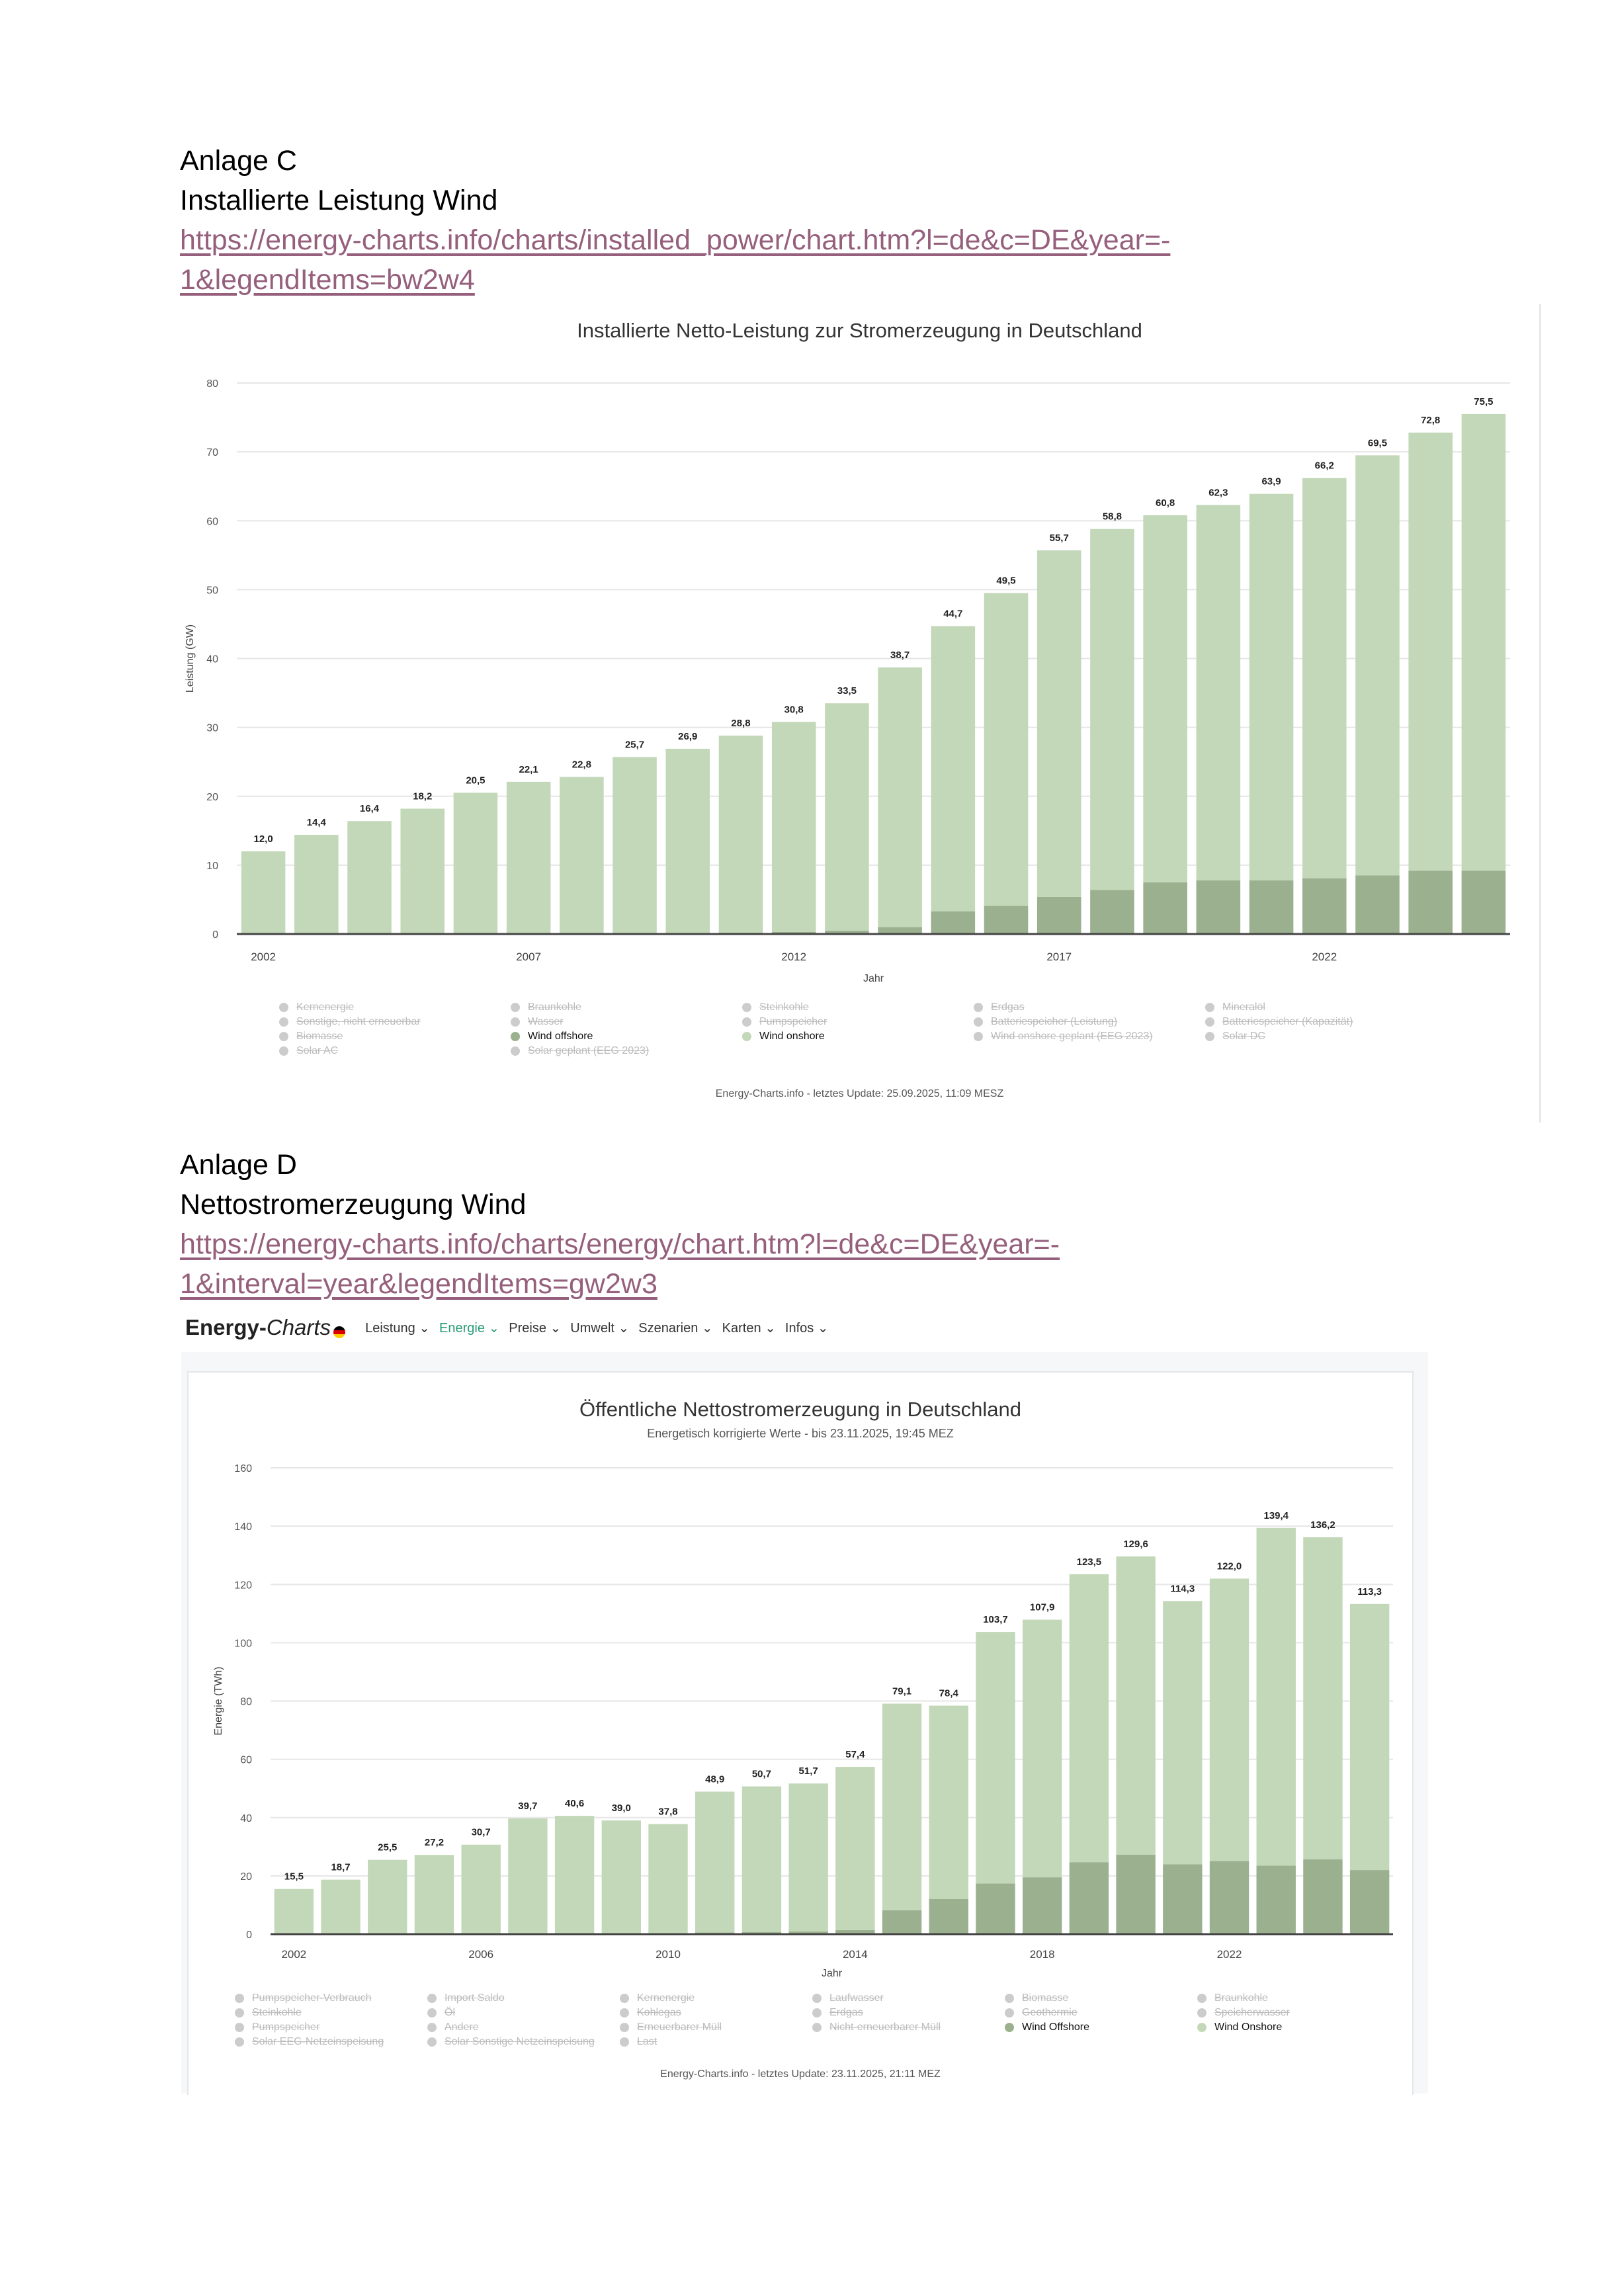  Describe the element at coordinates (511, 2013) in the screenshot. I see `legend-item: Öl` at that location.